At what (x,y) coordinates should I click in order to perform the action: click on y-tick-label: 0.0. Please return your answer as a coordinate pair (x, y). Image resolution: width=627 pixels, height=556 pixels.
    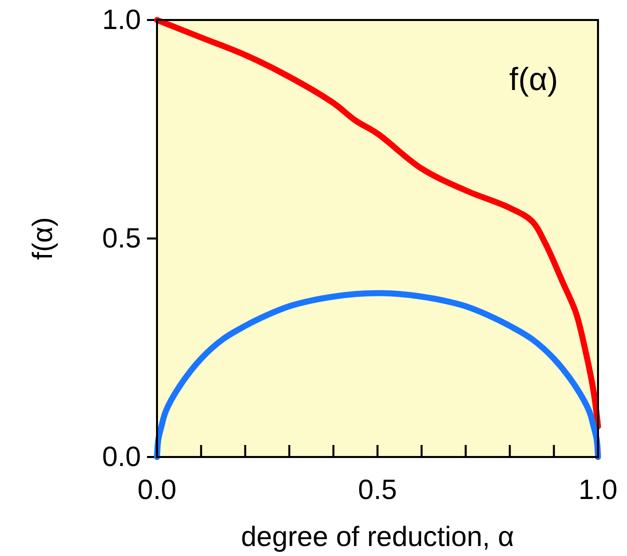
    Looking at the image, I should click on (121, 456).